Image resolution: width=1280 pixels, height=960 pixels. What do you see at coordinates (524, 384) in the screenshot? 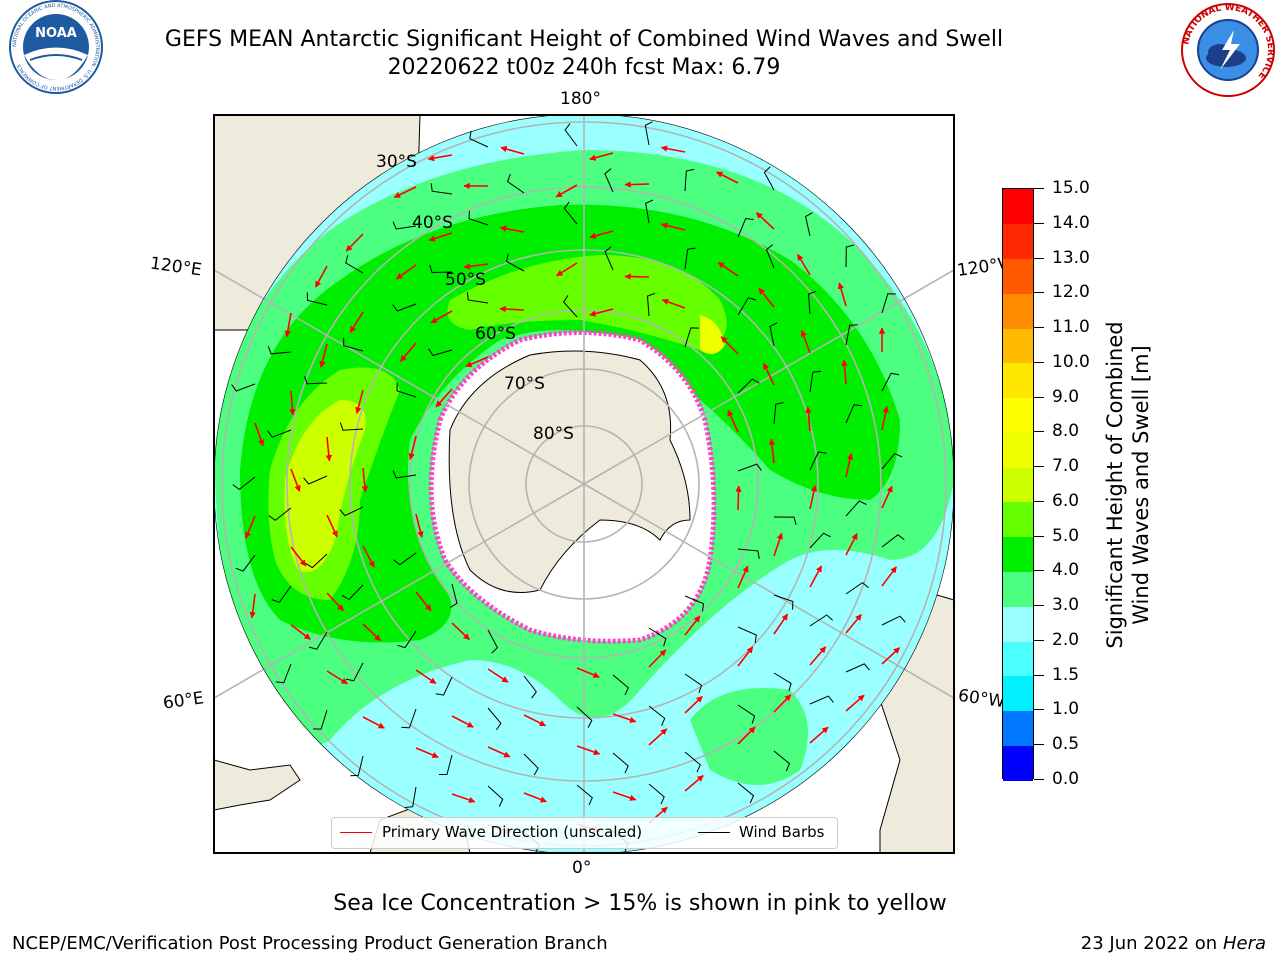
I see `lat-label-70s: 70°S` at bounding box center [524, 384].